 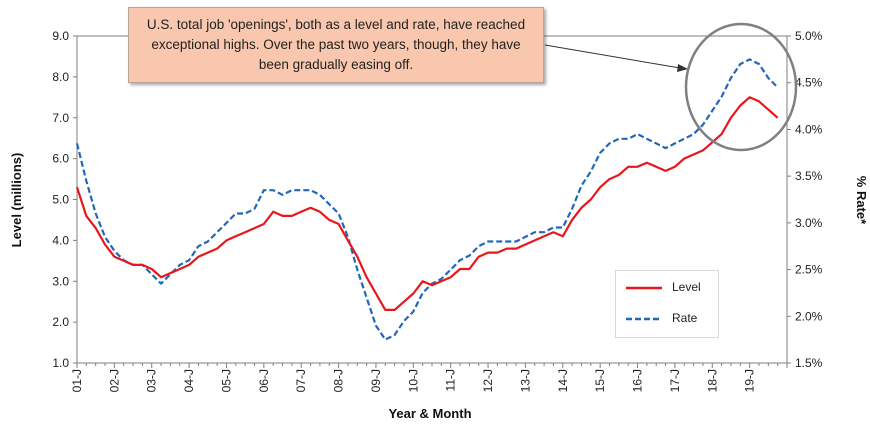 I want to click on y-left-tick-label: 7.0, so click(x=60, y=118).